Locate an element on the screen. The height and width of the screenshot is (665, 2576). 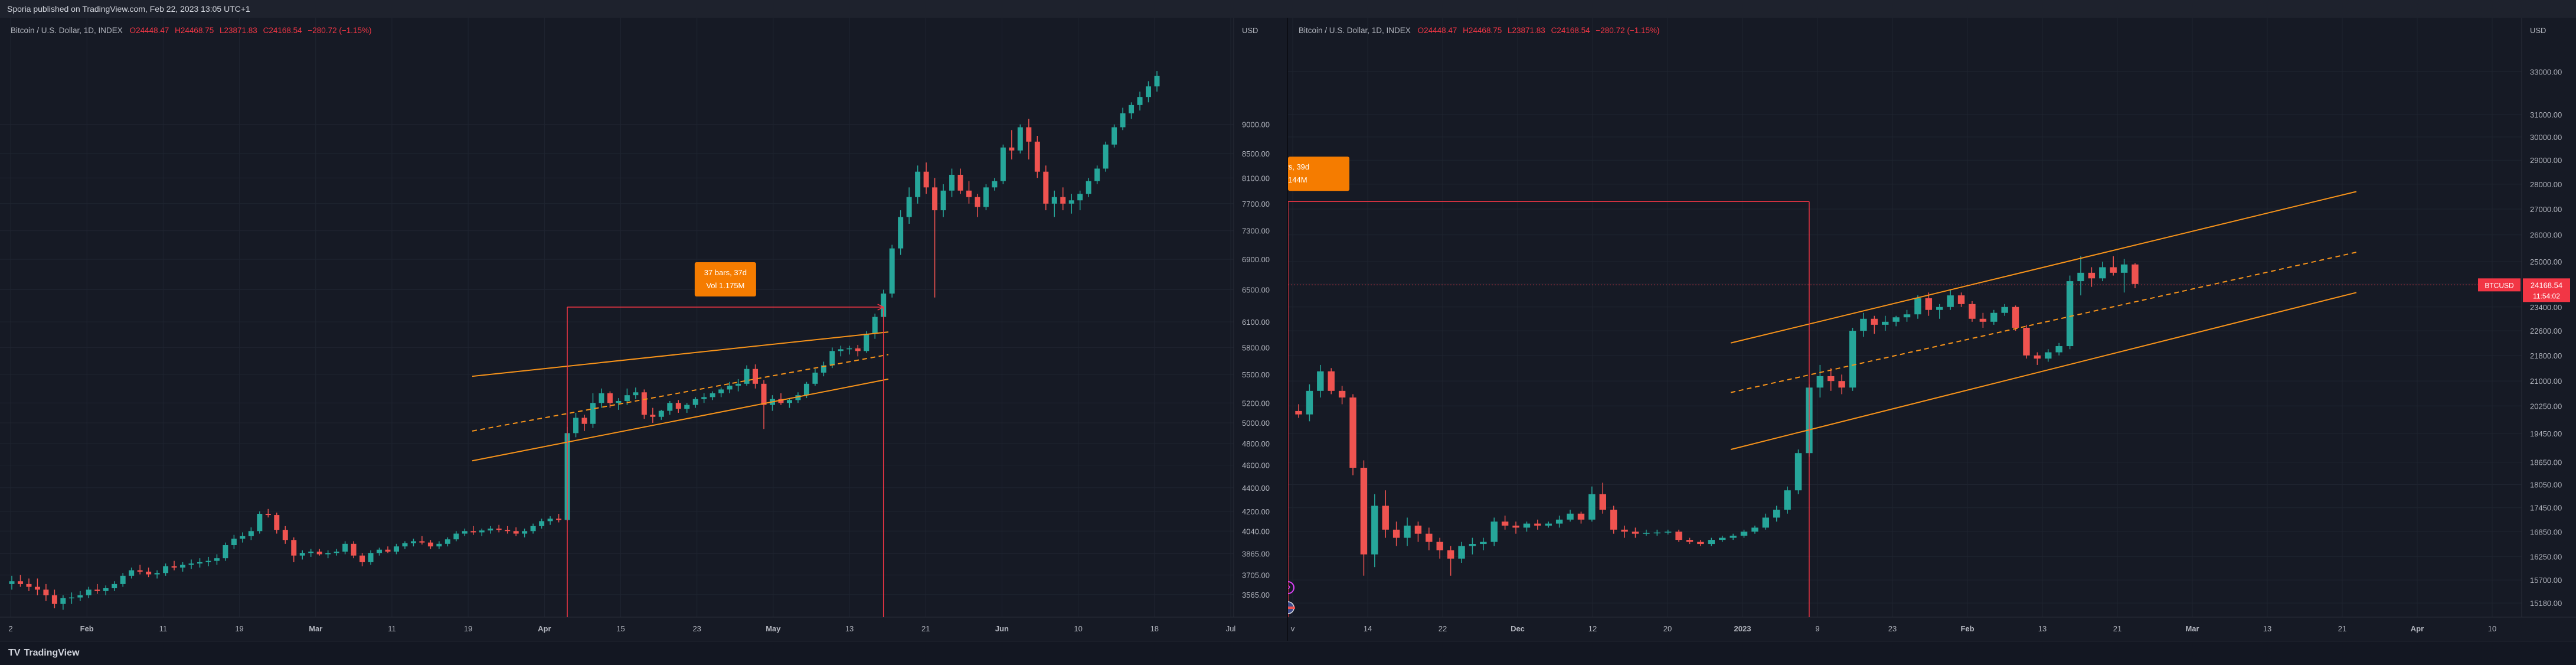
time-tick-label: Mar is located at coordinates (315, 628).